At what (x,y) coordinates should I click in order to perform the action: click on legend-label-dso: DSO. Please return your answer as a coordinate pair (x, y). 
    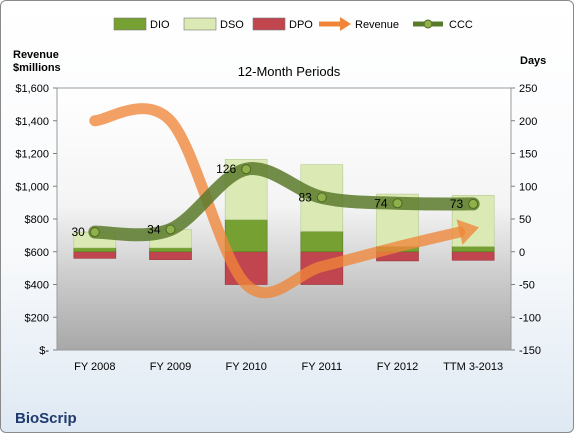
    Looking at the image, I should click on (232, 25).